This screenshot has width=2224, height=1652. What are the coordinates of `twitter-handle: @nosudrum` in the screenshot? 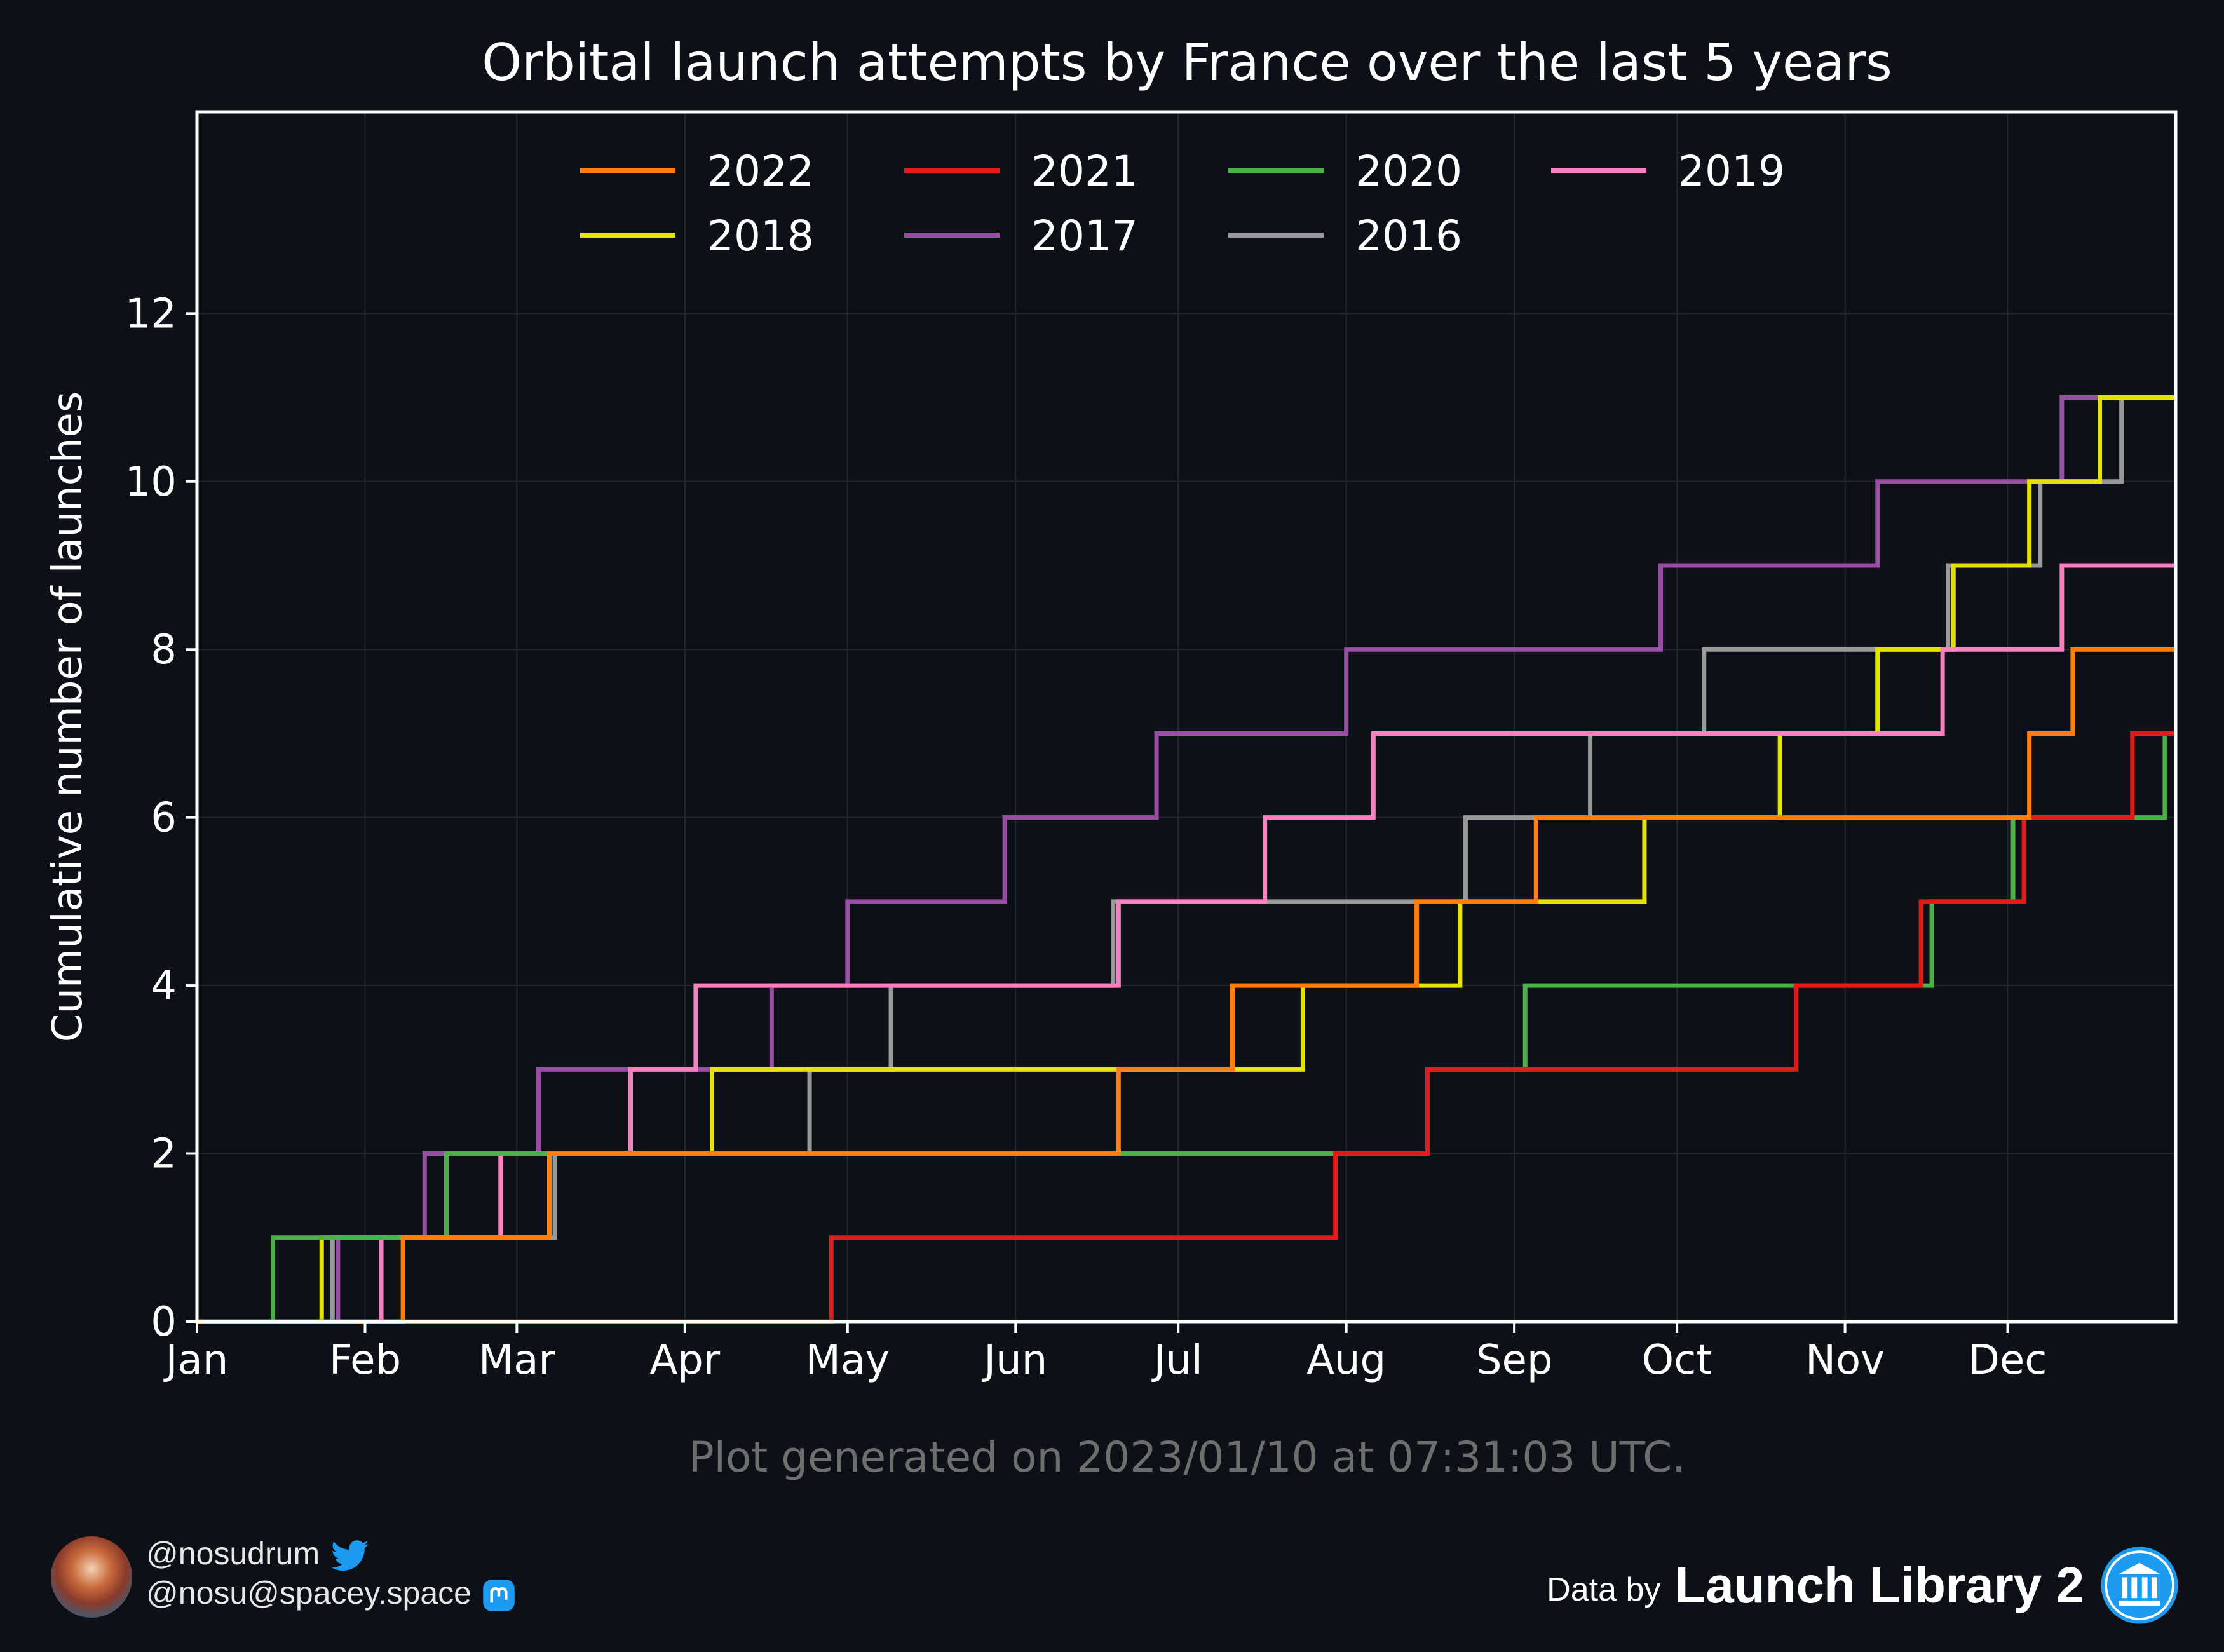 It's located at (233, 1553).